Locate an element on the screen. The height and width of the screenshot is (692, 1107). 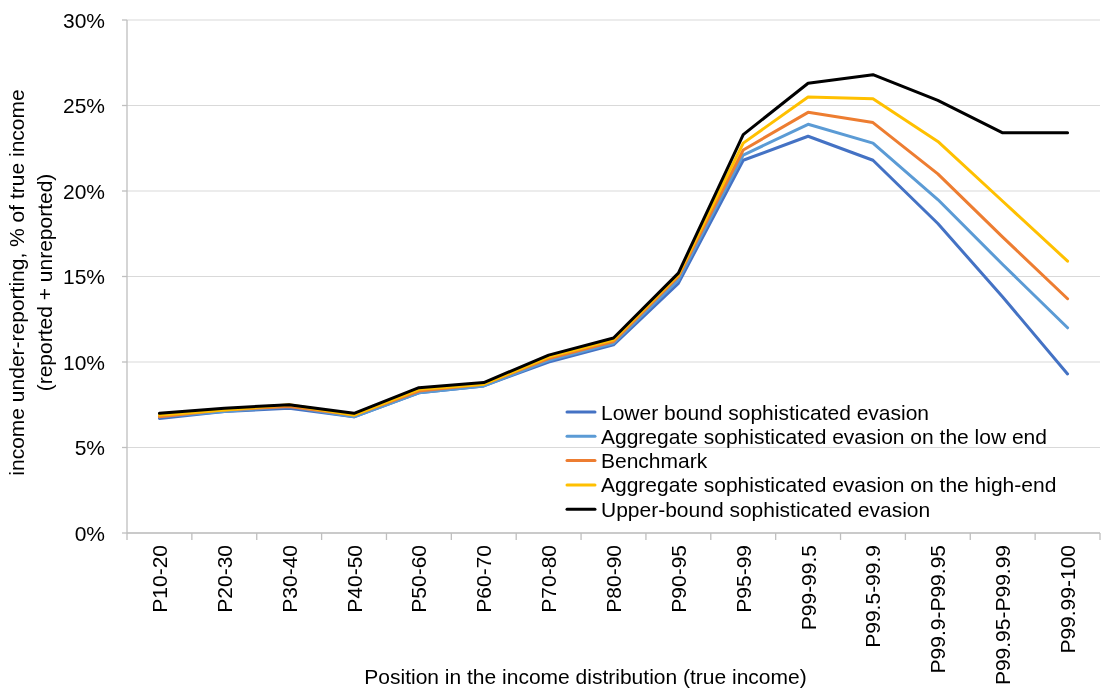
x-tick-label: P40-50 is located at coordinates (354, 579).